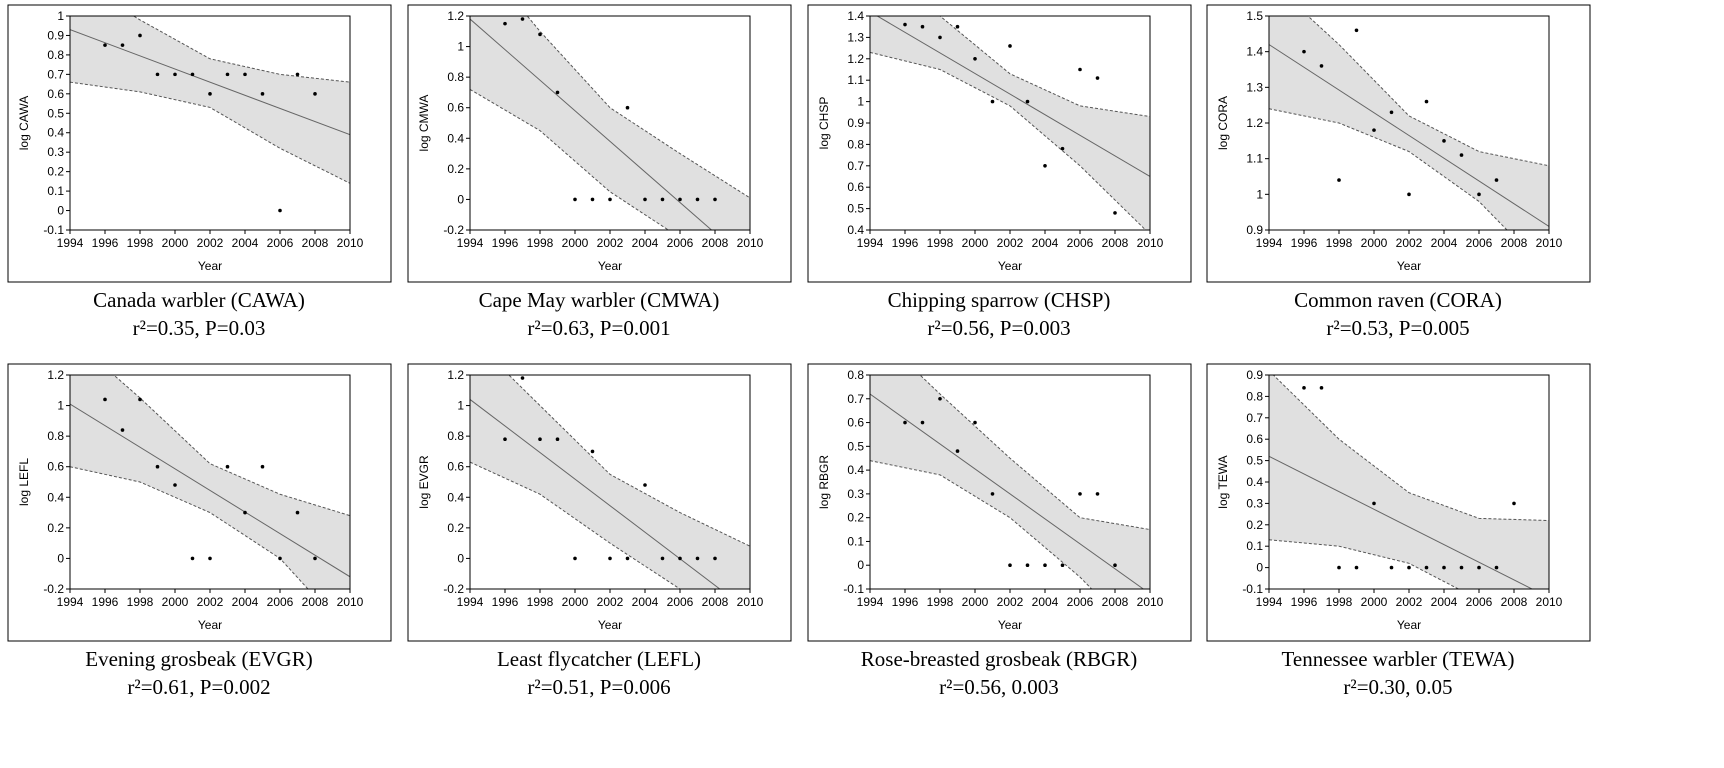  What do you see at coordinates (1409, 266) in the screenshot?
I see `x-axis-label: Year` at bounding box center [1409, 266].